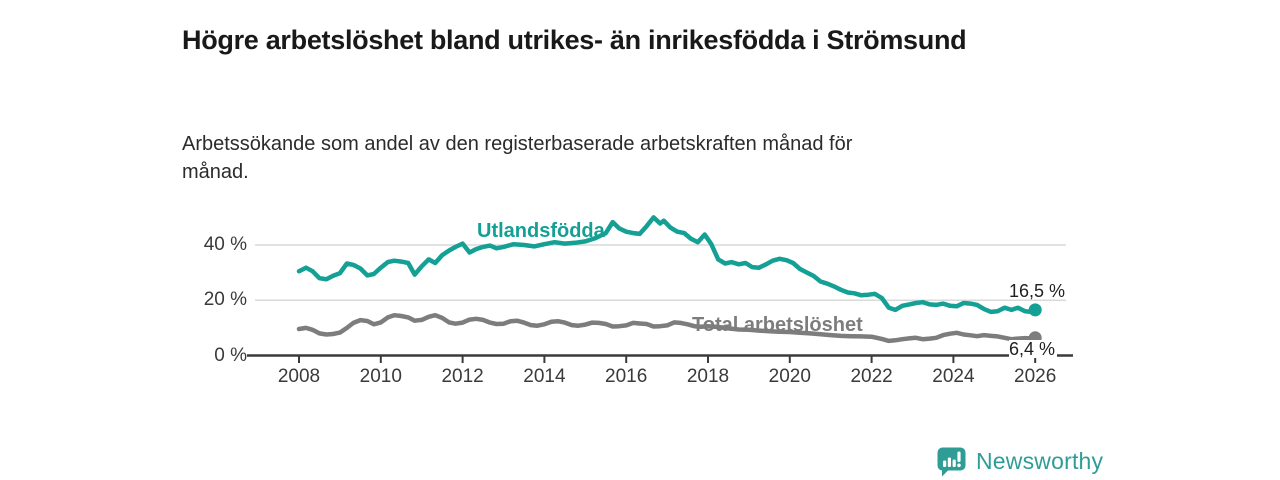 The width and height of the screenshot is (1280, 480). Describe the element at coordinates (777, 325) in the screenshot. I see `series-label-total-arbetsloshet: Total arbetslöshet` at that location.